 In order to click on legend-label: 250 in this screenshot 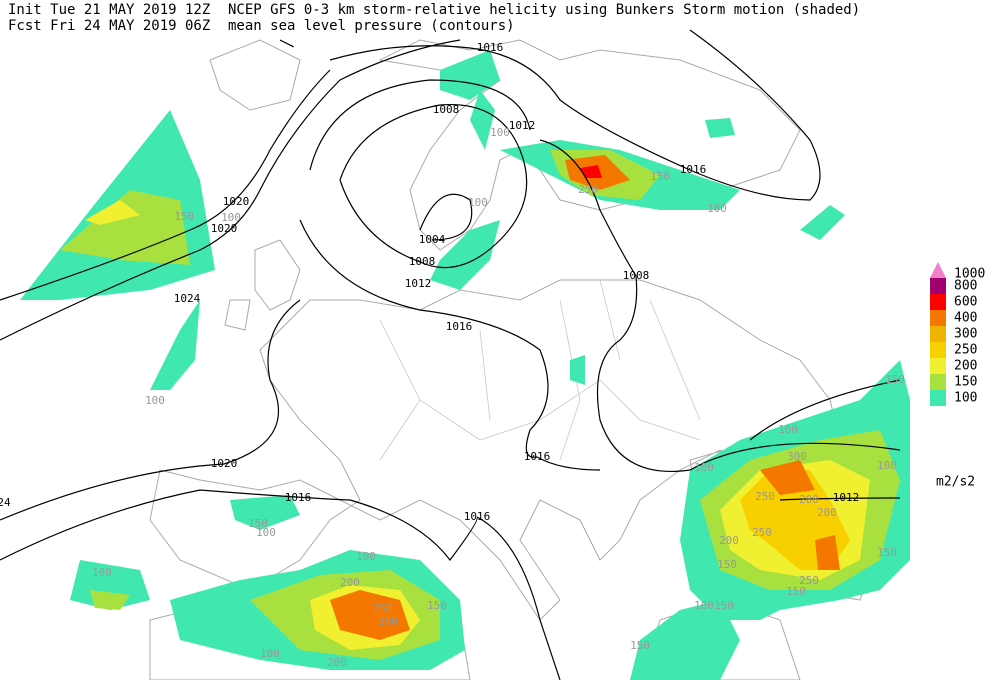, I will do `click(965, 350)`.